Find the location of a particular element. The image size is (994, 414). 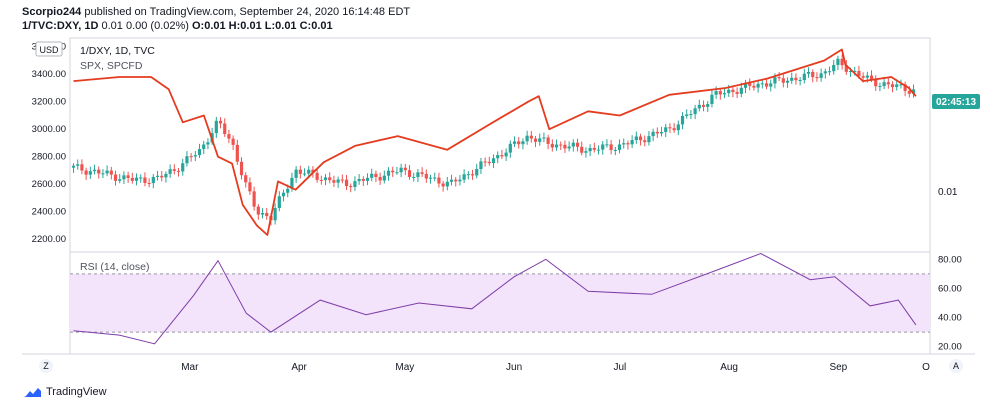

tradingview-logo: TradingView is located at coordinates (64, 392).